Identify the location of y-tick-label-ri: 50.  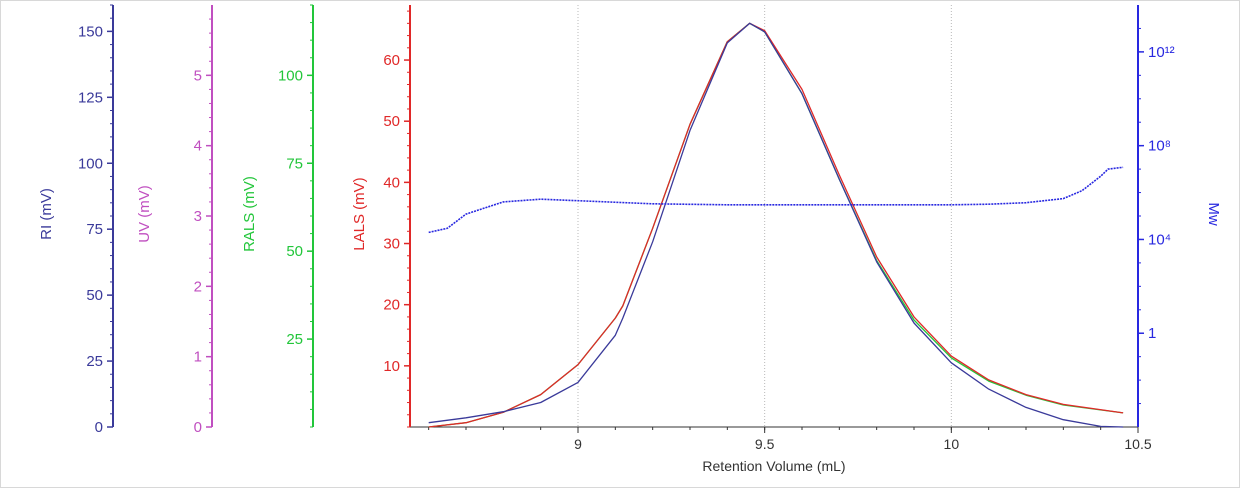
(94, 295).